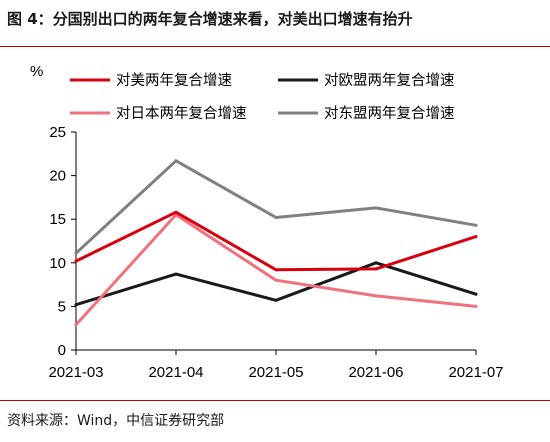 The height and width of the screenshot is (442, 550). I want to click on x-tick-label: 2021-05, so click(275, 372).